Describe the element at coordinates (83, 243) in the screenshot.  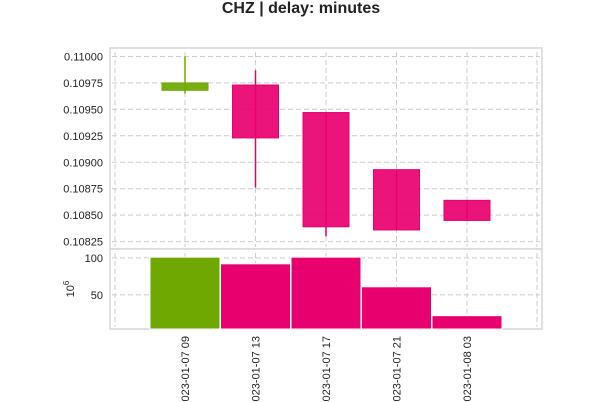
I see `price-y-tick-label: 0.10825` at that location.